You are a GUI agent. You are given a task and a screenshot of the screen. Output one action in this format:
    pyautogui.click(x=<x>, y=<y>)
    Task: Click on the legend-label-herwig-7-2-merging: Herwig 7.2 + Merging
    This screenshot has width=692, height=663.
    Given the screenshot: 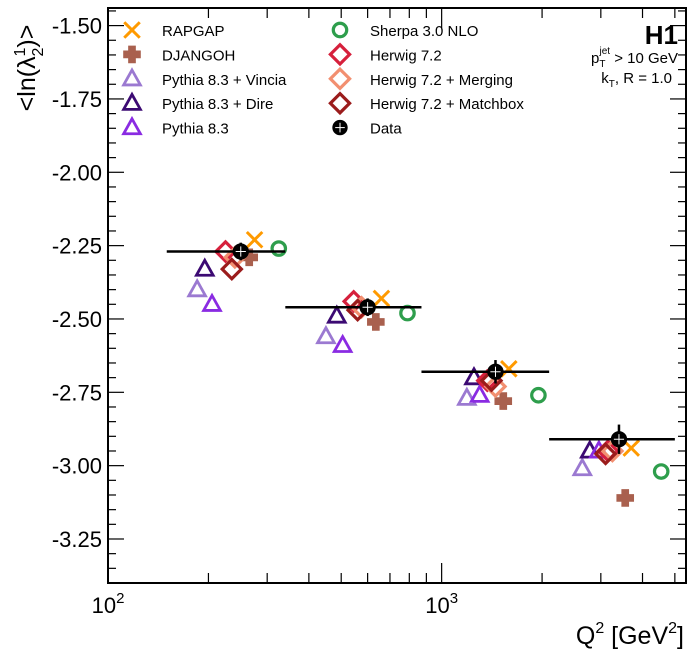 What is the action you would take?
    pyautogui.click(x=441, y=80)
    